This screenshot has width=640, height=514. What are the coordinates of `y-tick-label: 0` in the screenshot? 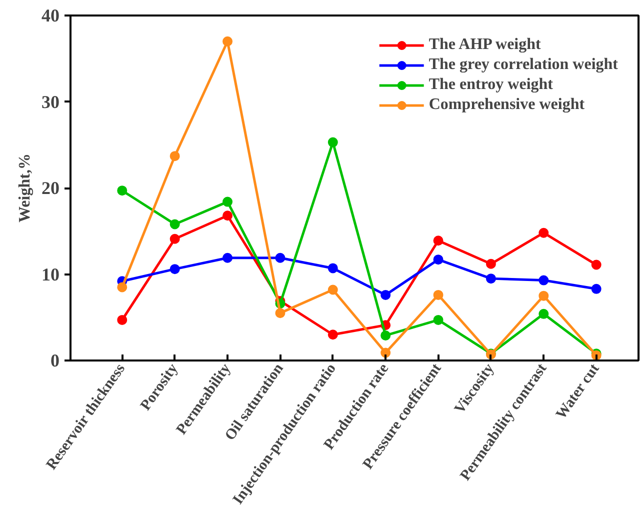 It's located at (55, 360).